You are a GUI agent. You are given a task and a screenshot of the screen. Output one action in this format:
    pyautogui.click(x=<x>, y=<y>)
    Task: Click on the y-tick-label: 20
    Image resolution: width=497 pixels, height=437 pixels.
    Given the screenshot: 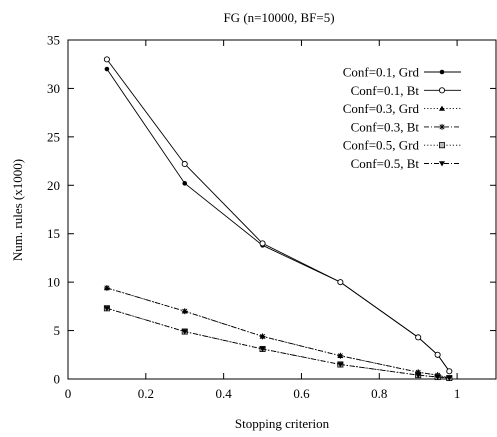 What is the action you would take?
    pyautogui.click(x=53, y=185)
    